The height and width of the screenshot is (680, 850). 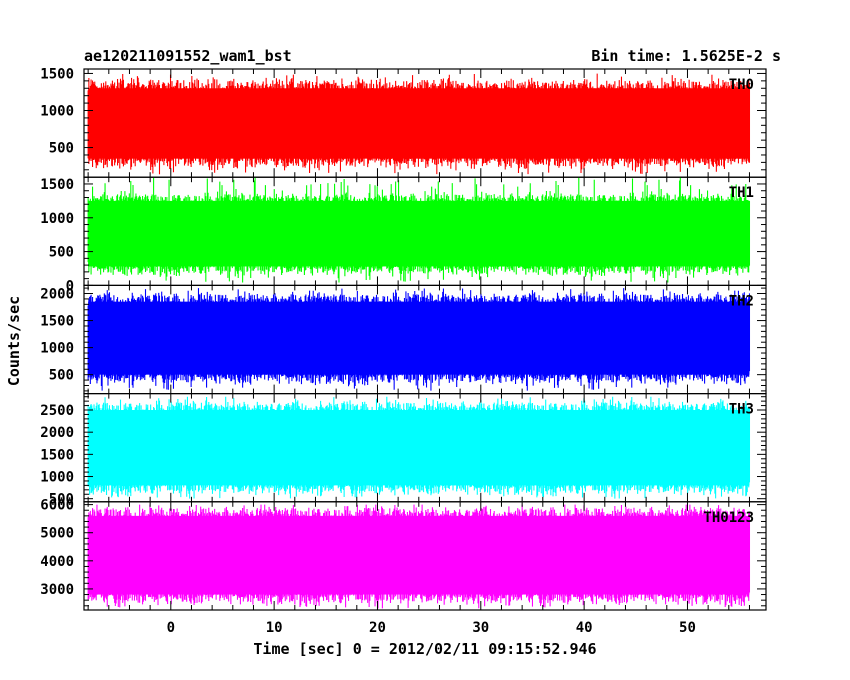 I want to click on x-tick-label: 10, so click(x=274, y=628).